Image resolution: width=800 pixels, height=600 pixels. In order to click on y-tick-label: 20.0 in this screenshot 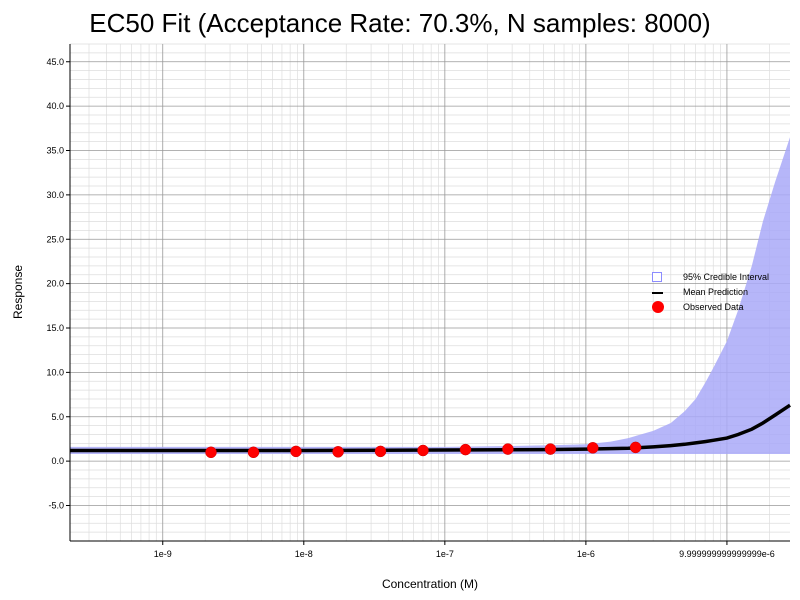, I will do `click(55, 284)`.